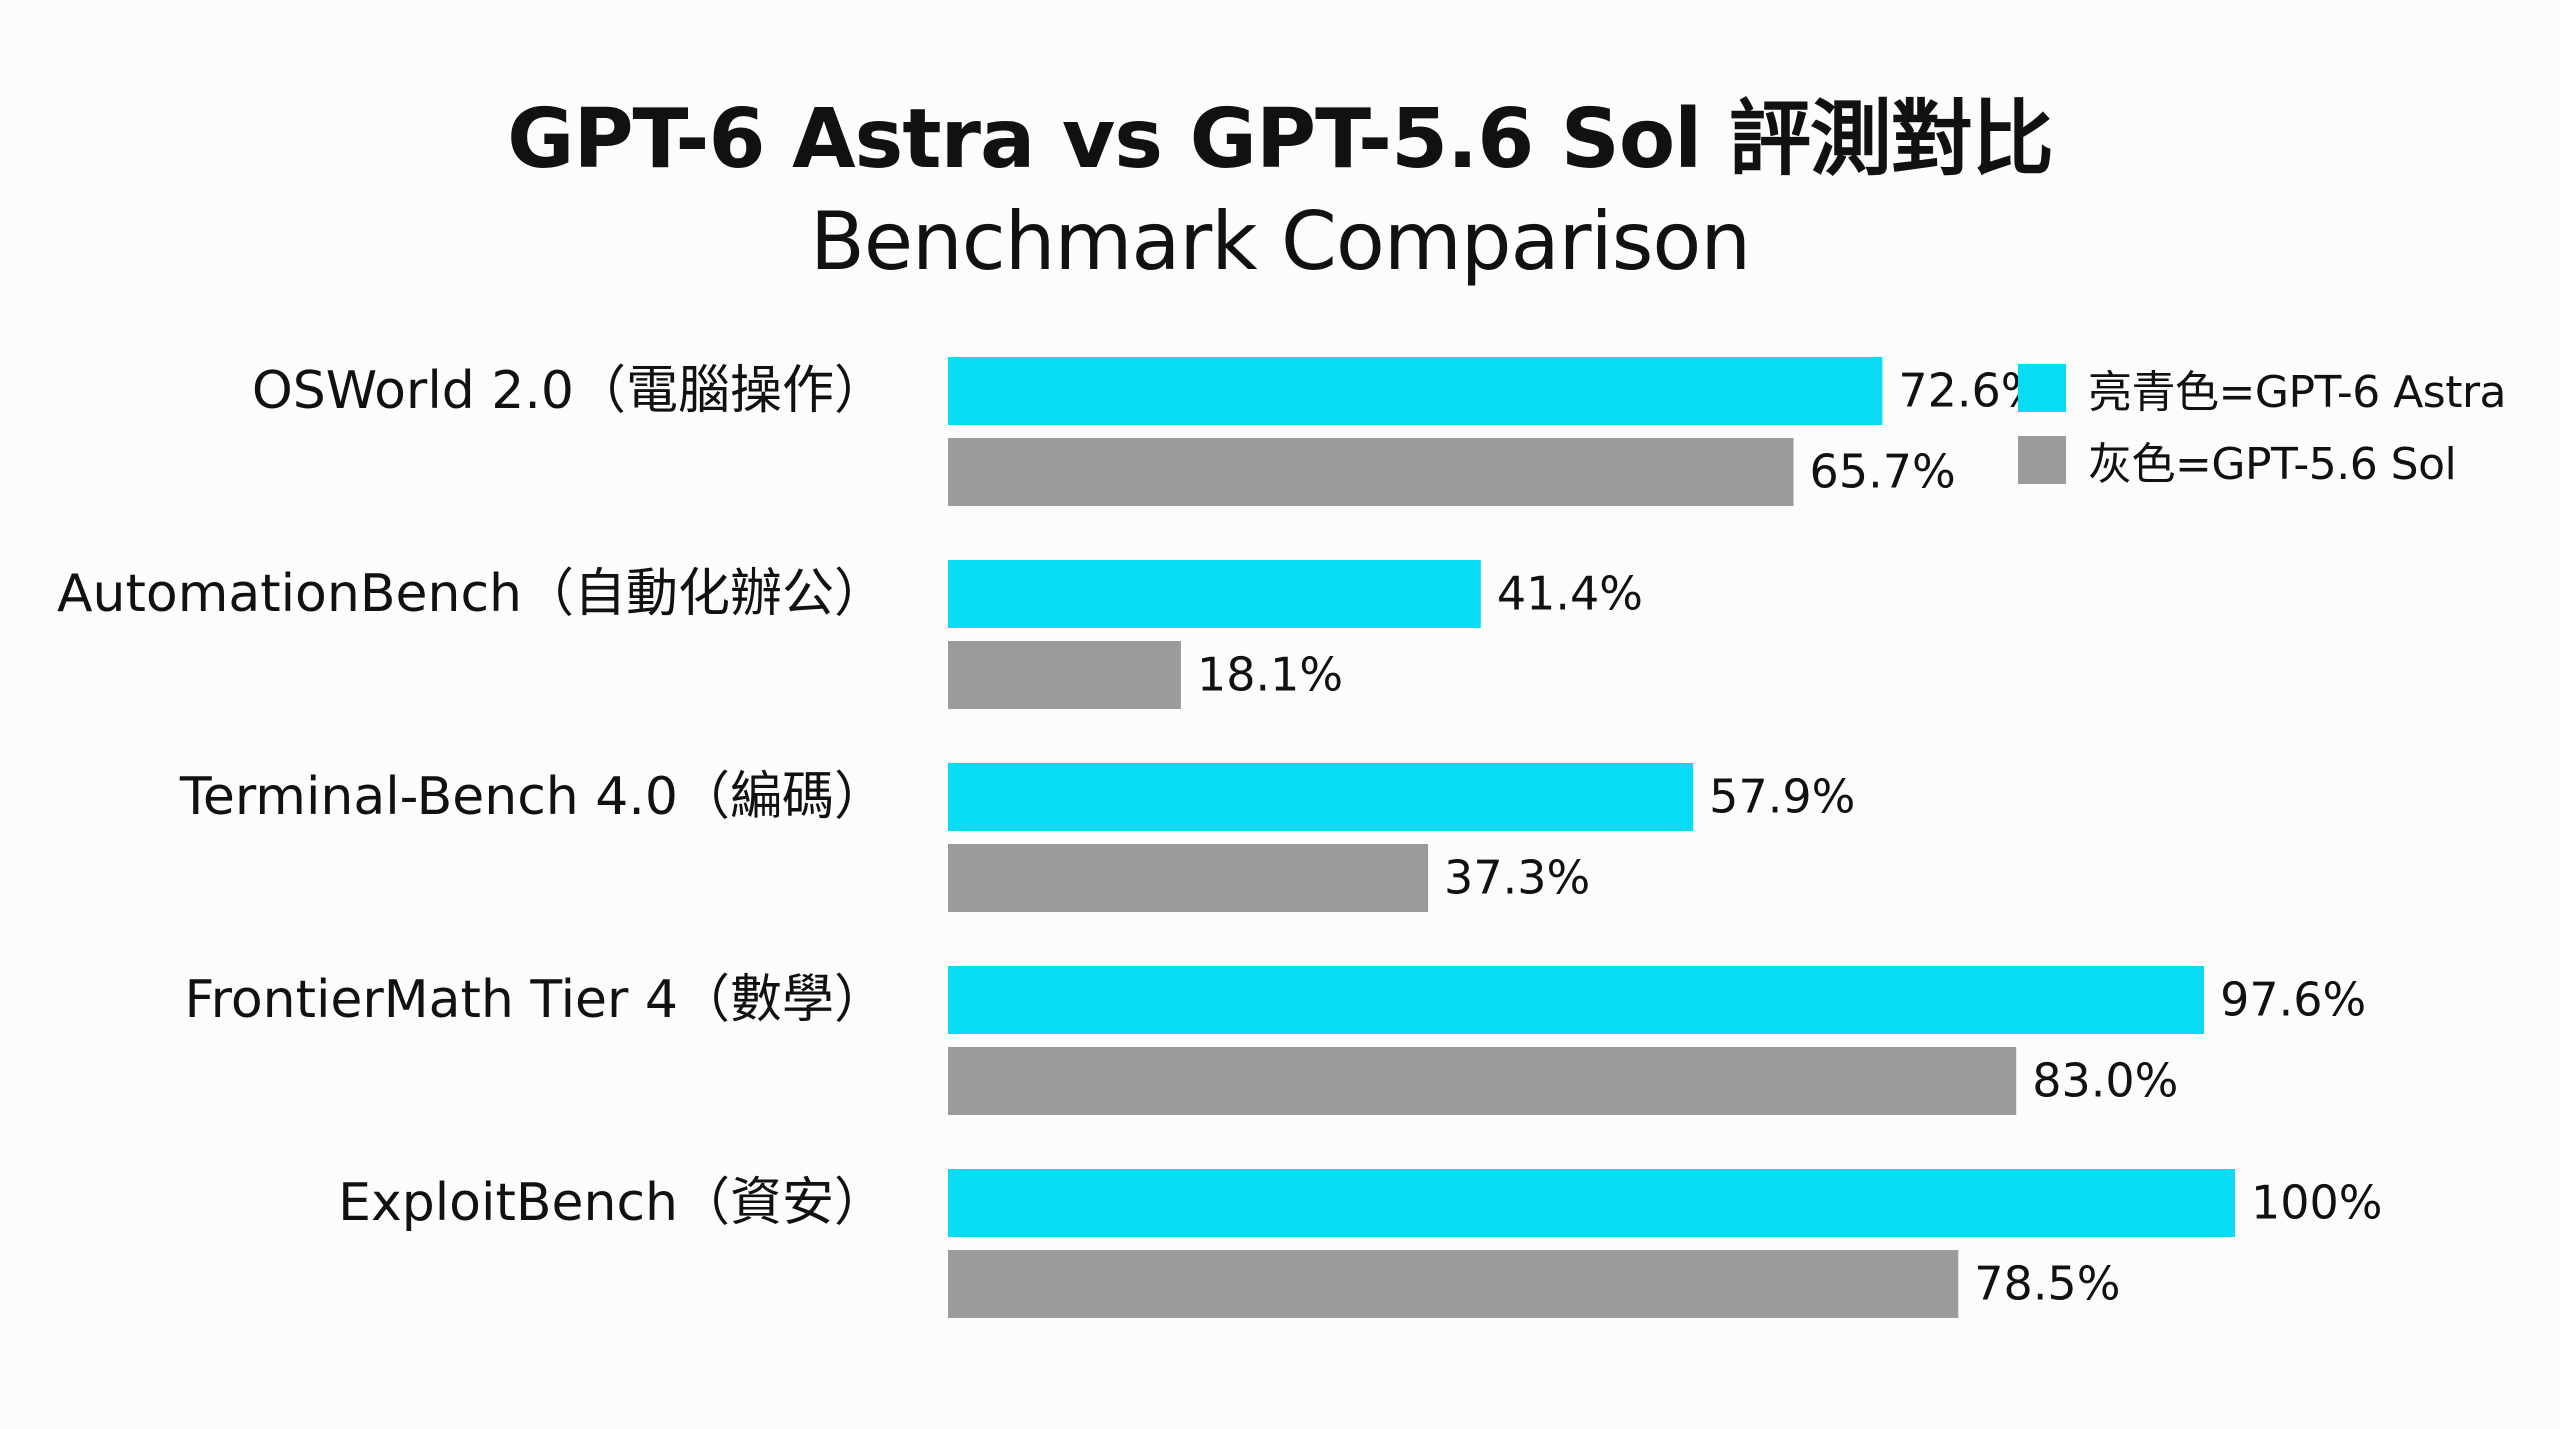 This screenshot has width=2560, height=1429. I want to click on value-label-gpt-5-6-sol-osworld-2-0: 65.7%, so click(1883, 472).